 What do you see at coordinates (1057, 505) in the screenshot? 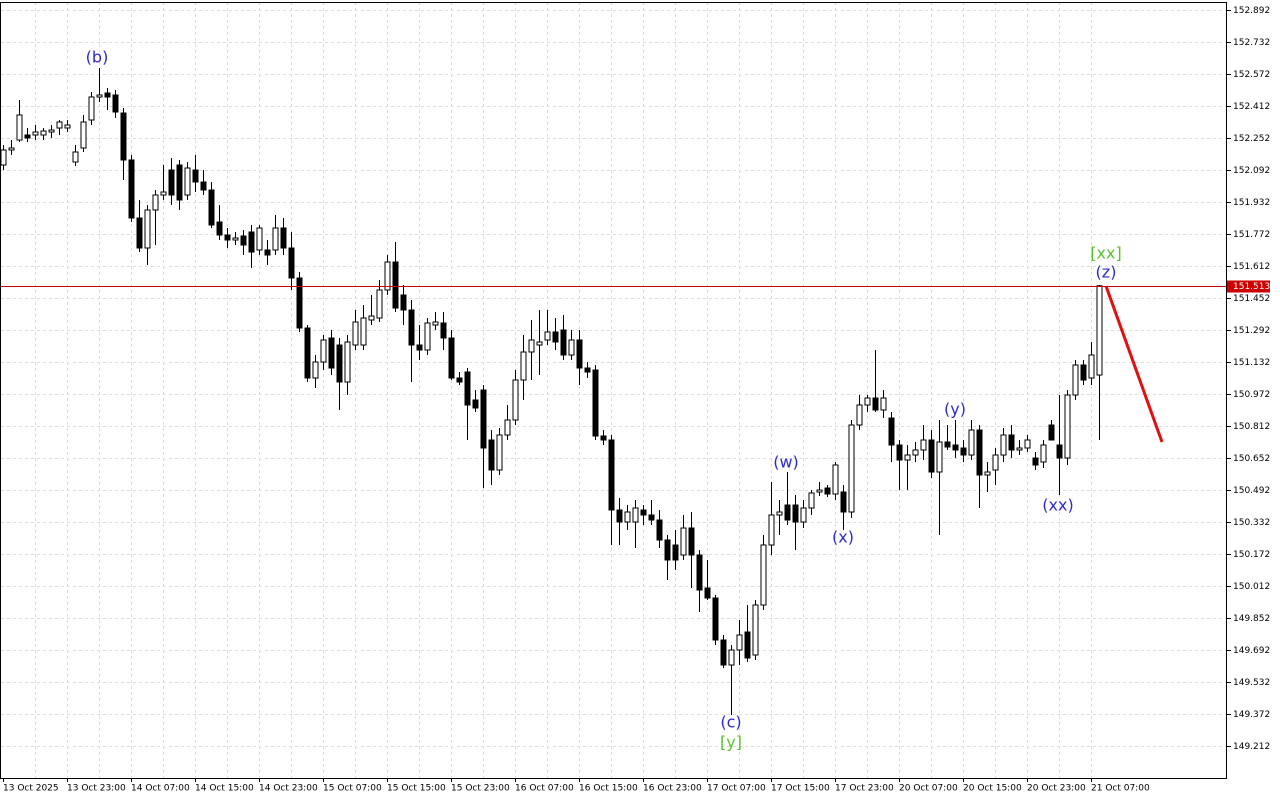
I see `wave-label: (xx)` at bounding box center [1057, 505].